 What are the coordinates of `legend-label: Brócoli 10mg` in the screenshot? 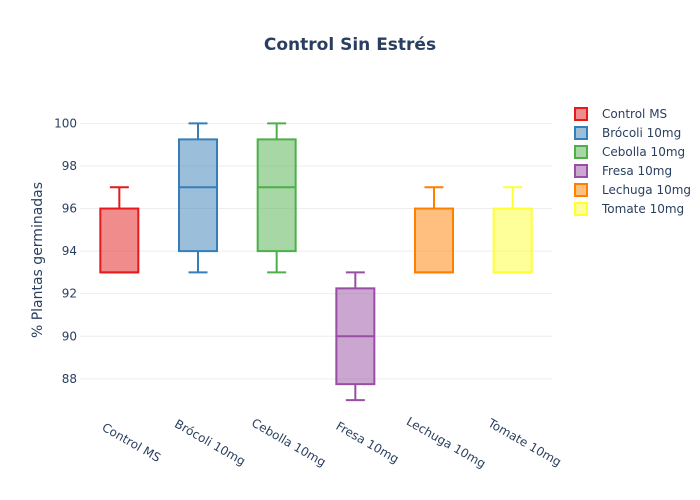 It's located at (641, 133).